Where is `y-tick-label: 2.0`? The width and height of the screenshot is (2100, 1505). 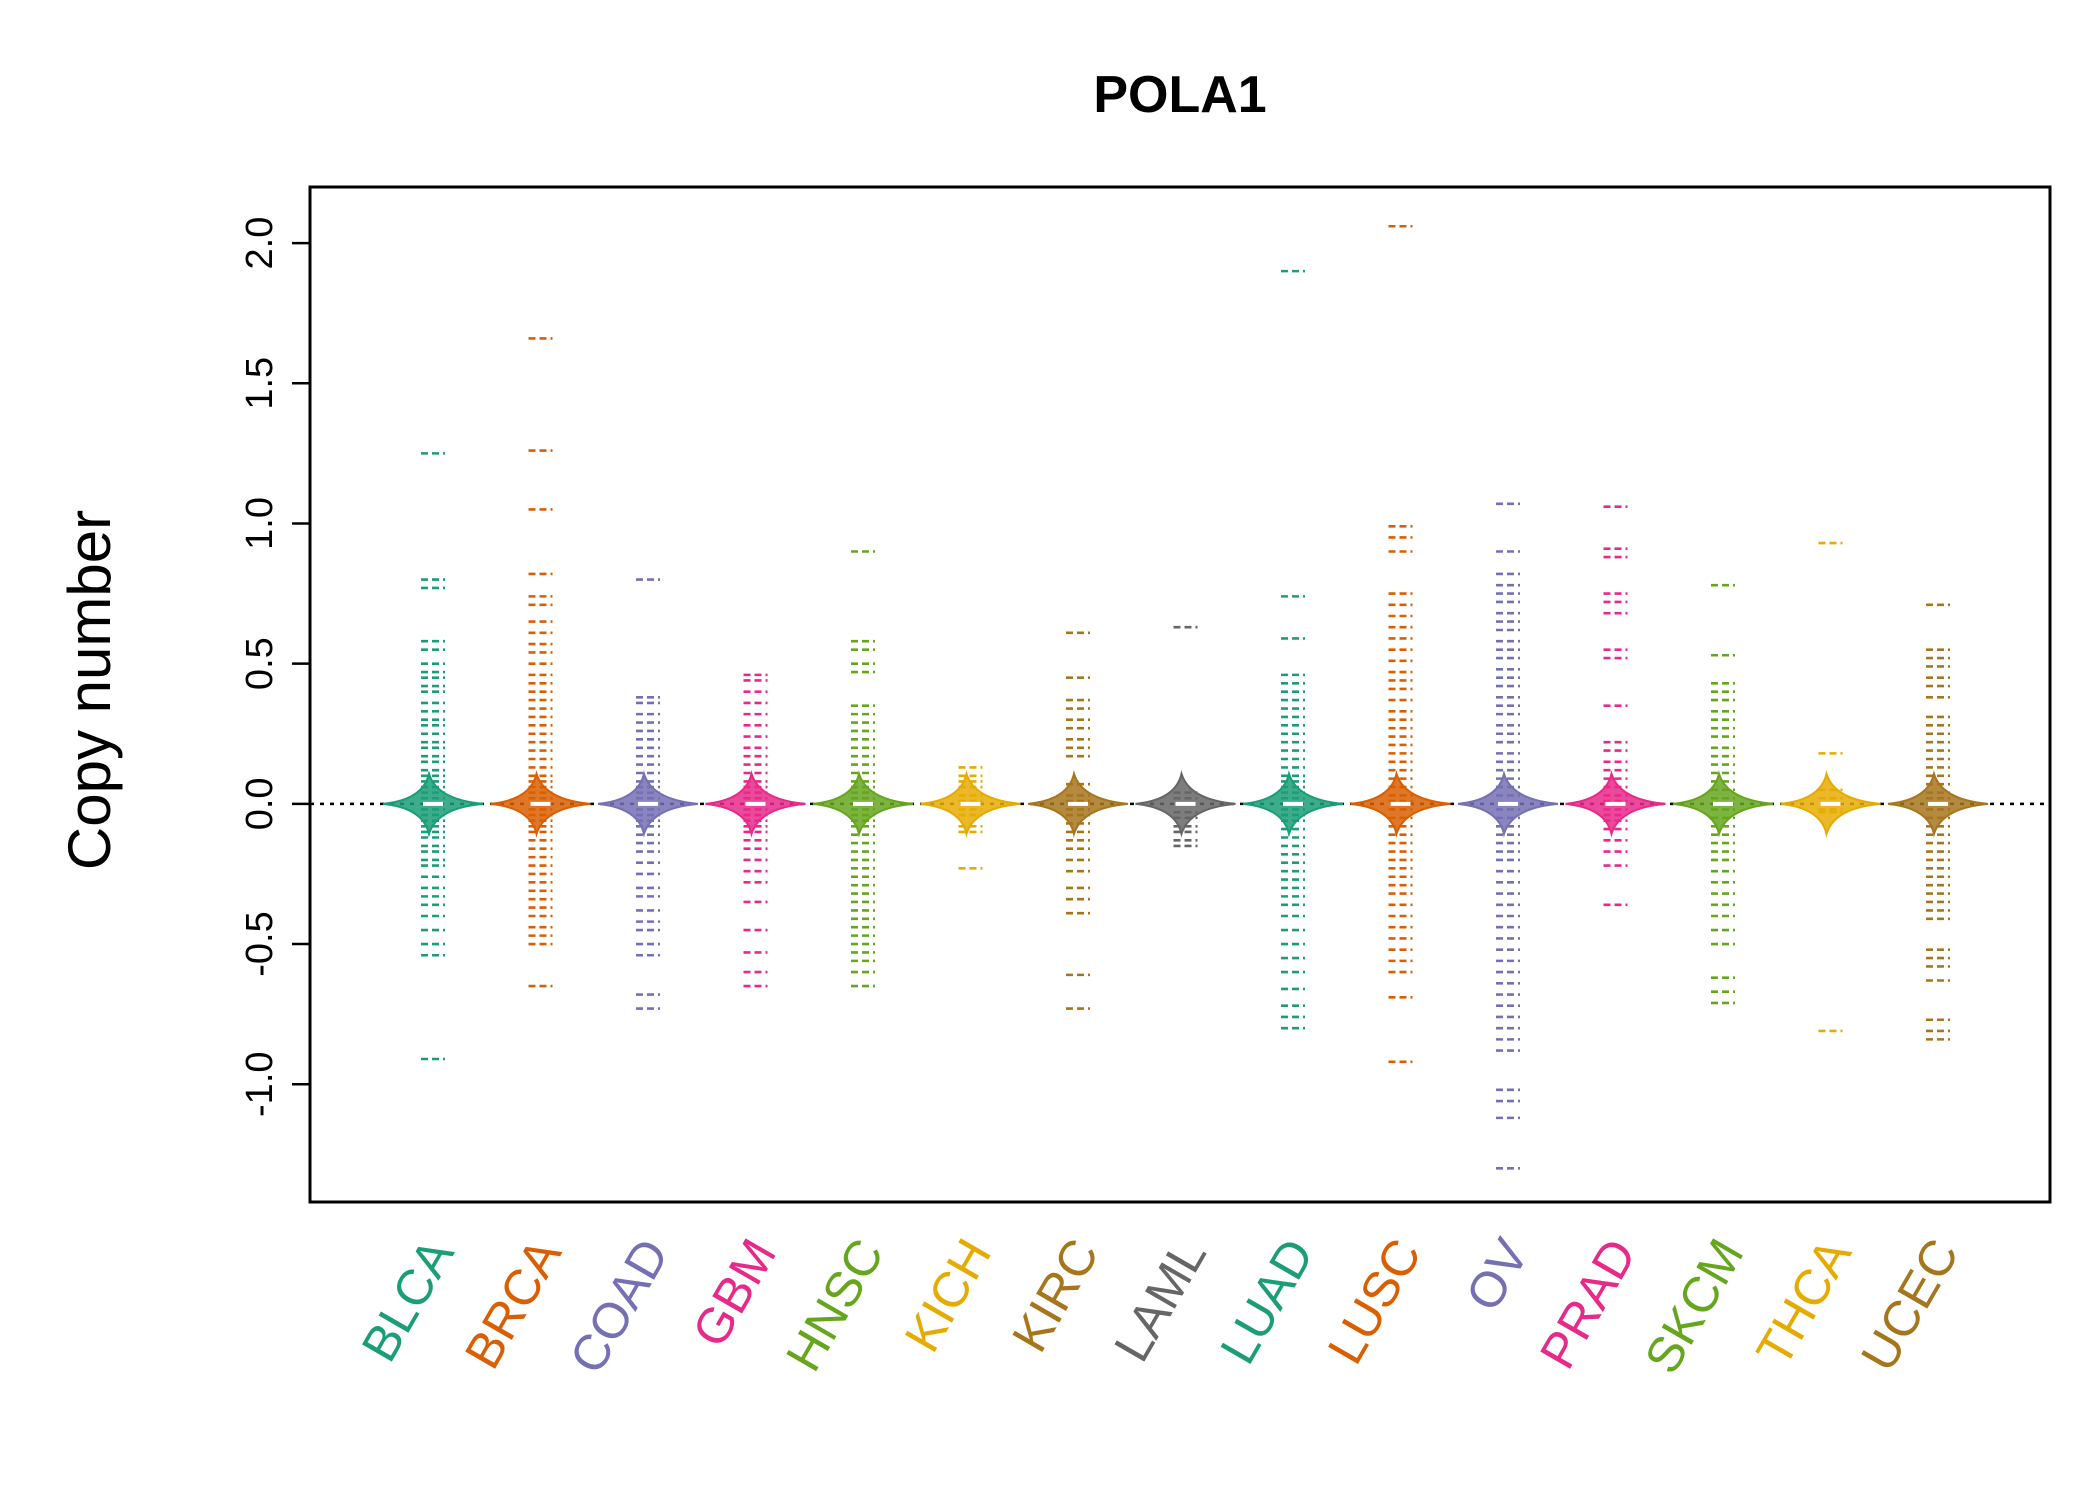 y-tick-label: 2.0 is located at coordinates (260, 243).